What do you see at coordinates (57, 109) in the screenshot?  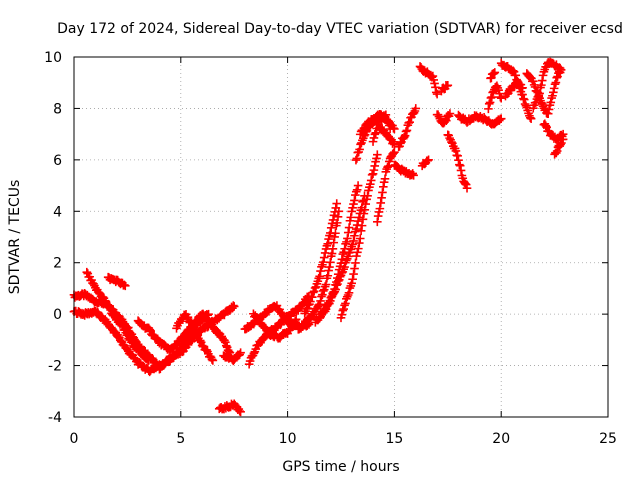 I see `y-tick-label: 8` at bounding box center [57, 109].